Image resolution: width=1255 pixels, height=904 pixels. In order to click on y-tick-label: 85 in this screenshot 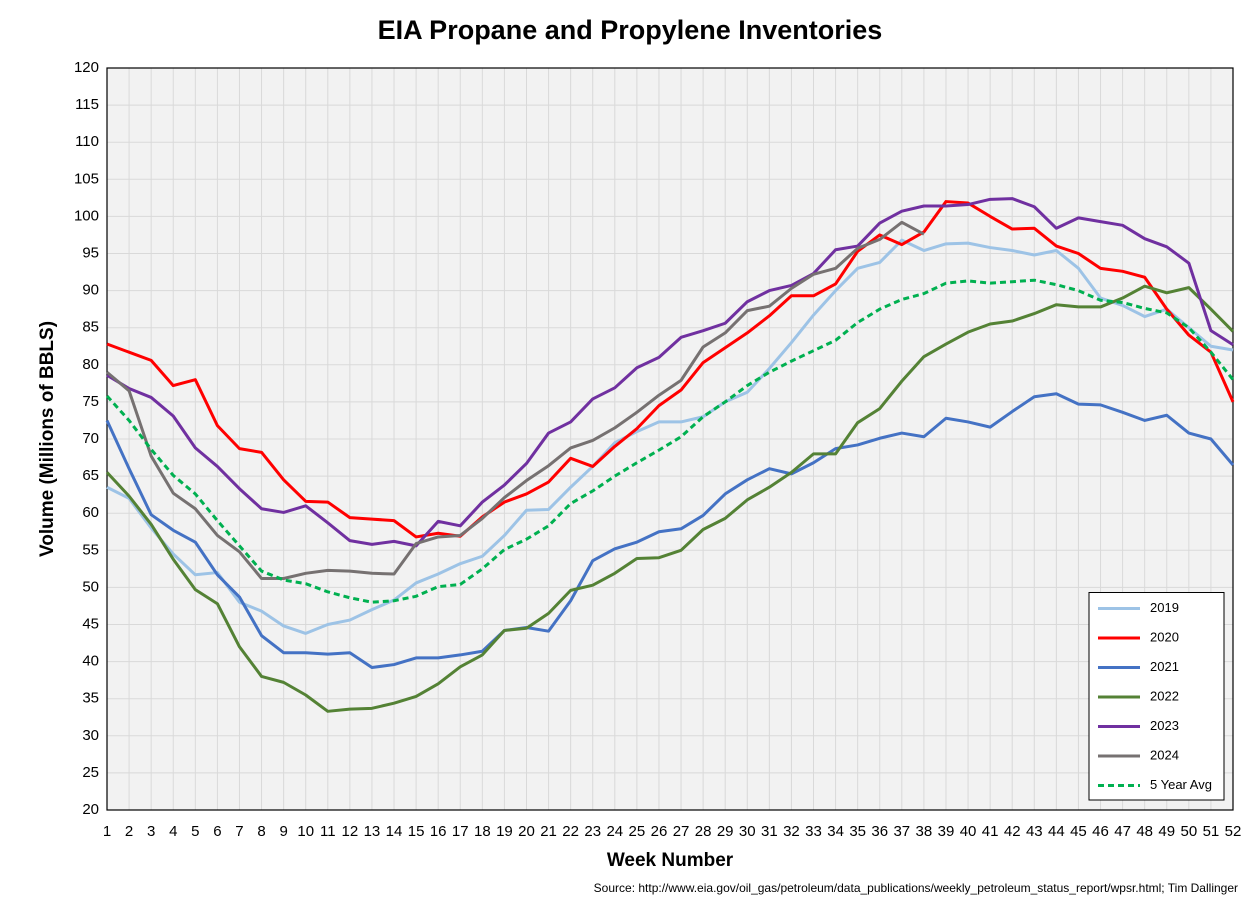, I will do `click(90, 327)`.